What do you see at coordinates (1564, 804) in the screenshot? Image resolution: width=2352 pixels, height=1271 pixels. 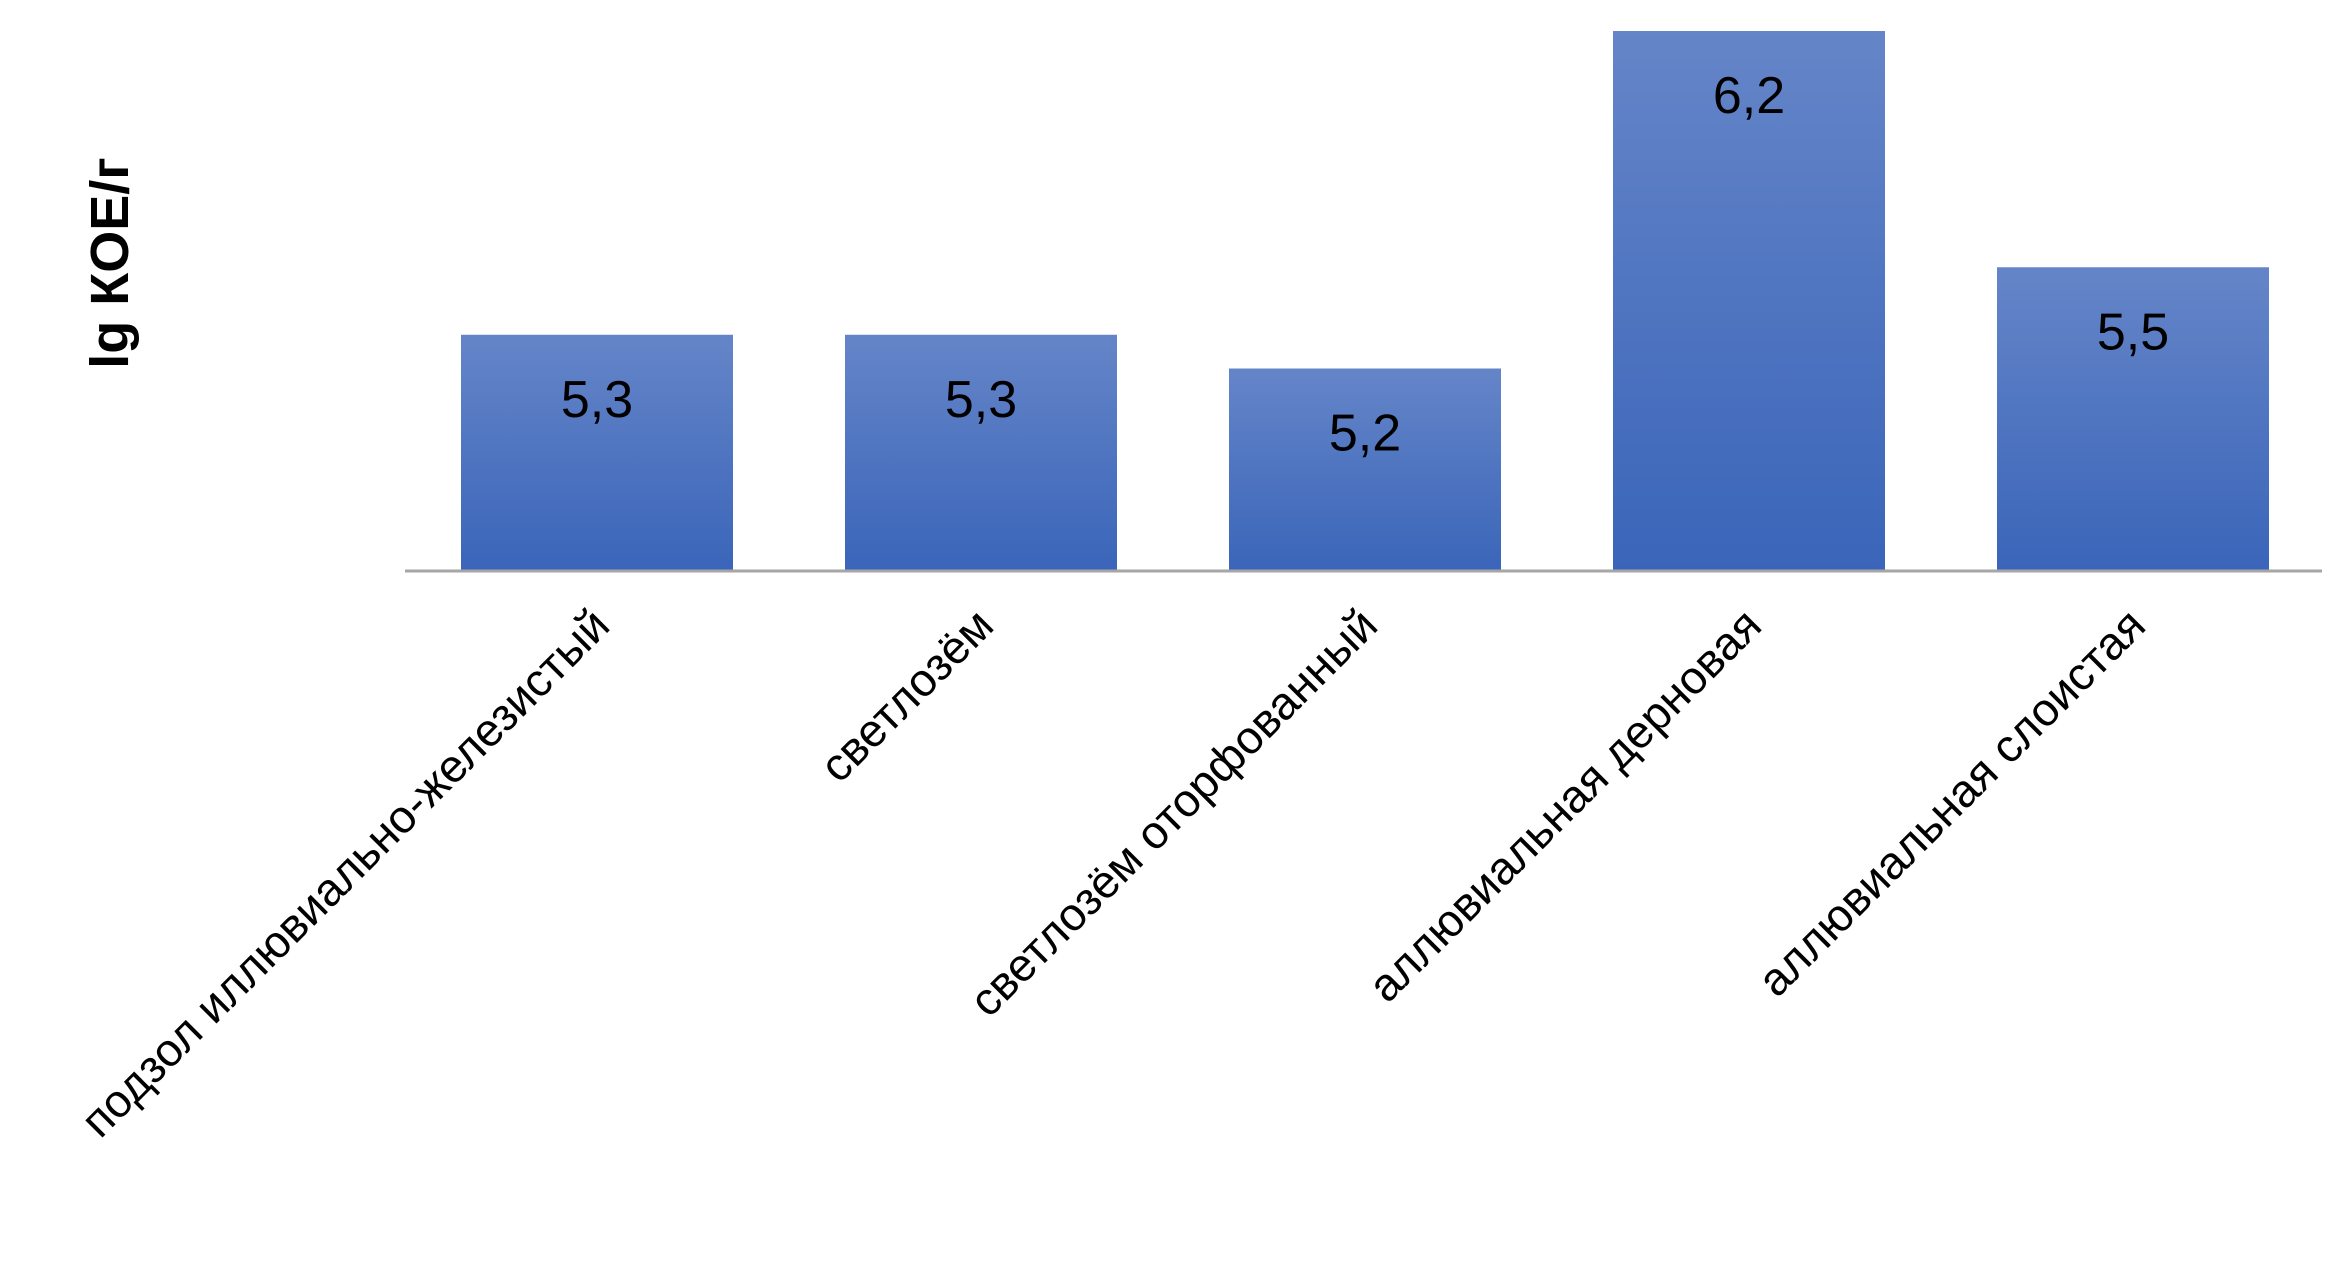 I see `x-tick-label-4: аллювиальная дерновая` at bounding box center [1564, 804].